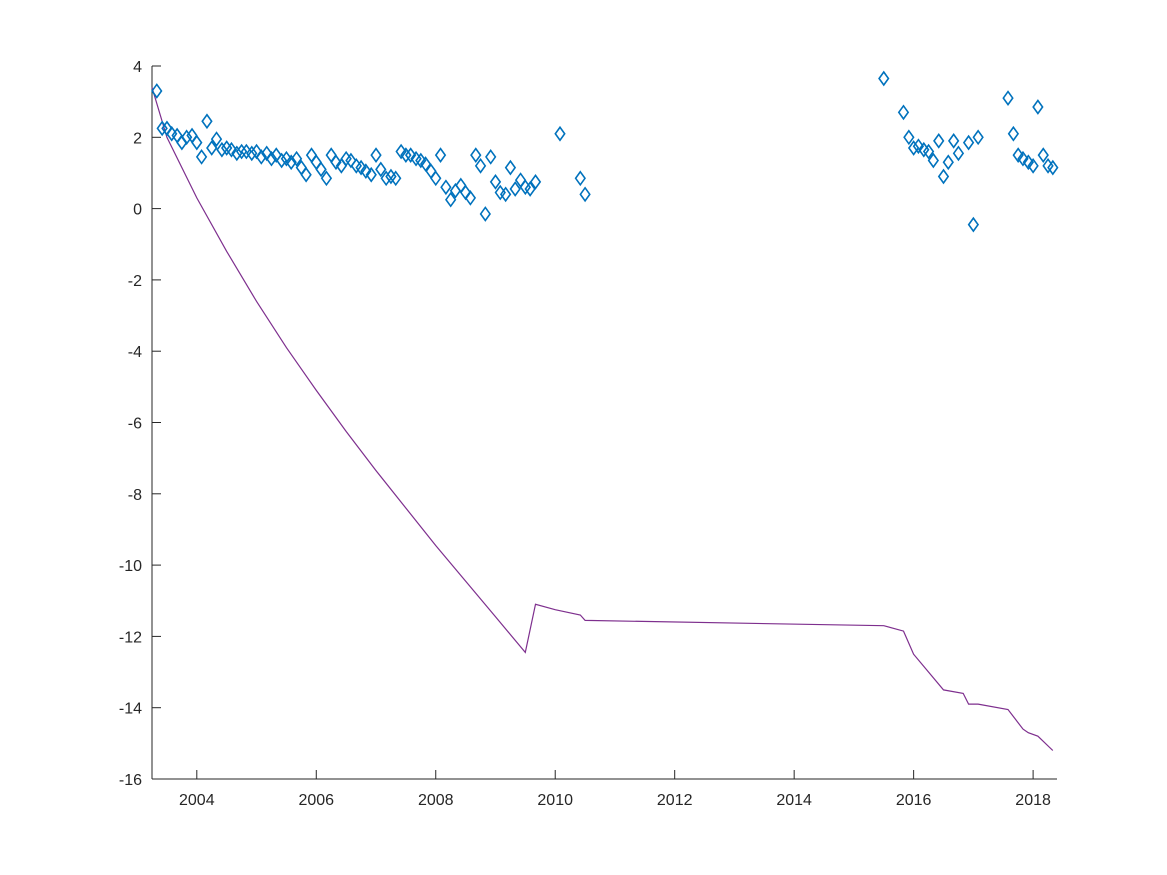 This screenshot has width=1167, height=875. I want to click on series-scatter-group, so click(605, 151).